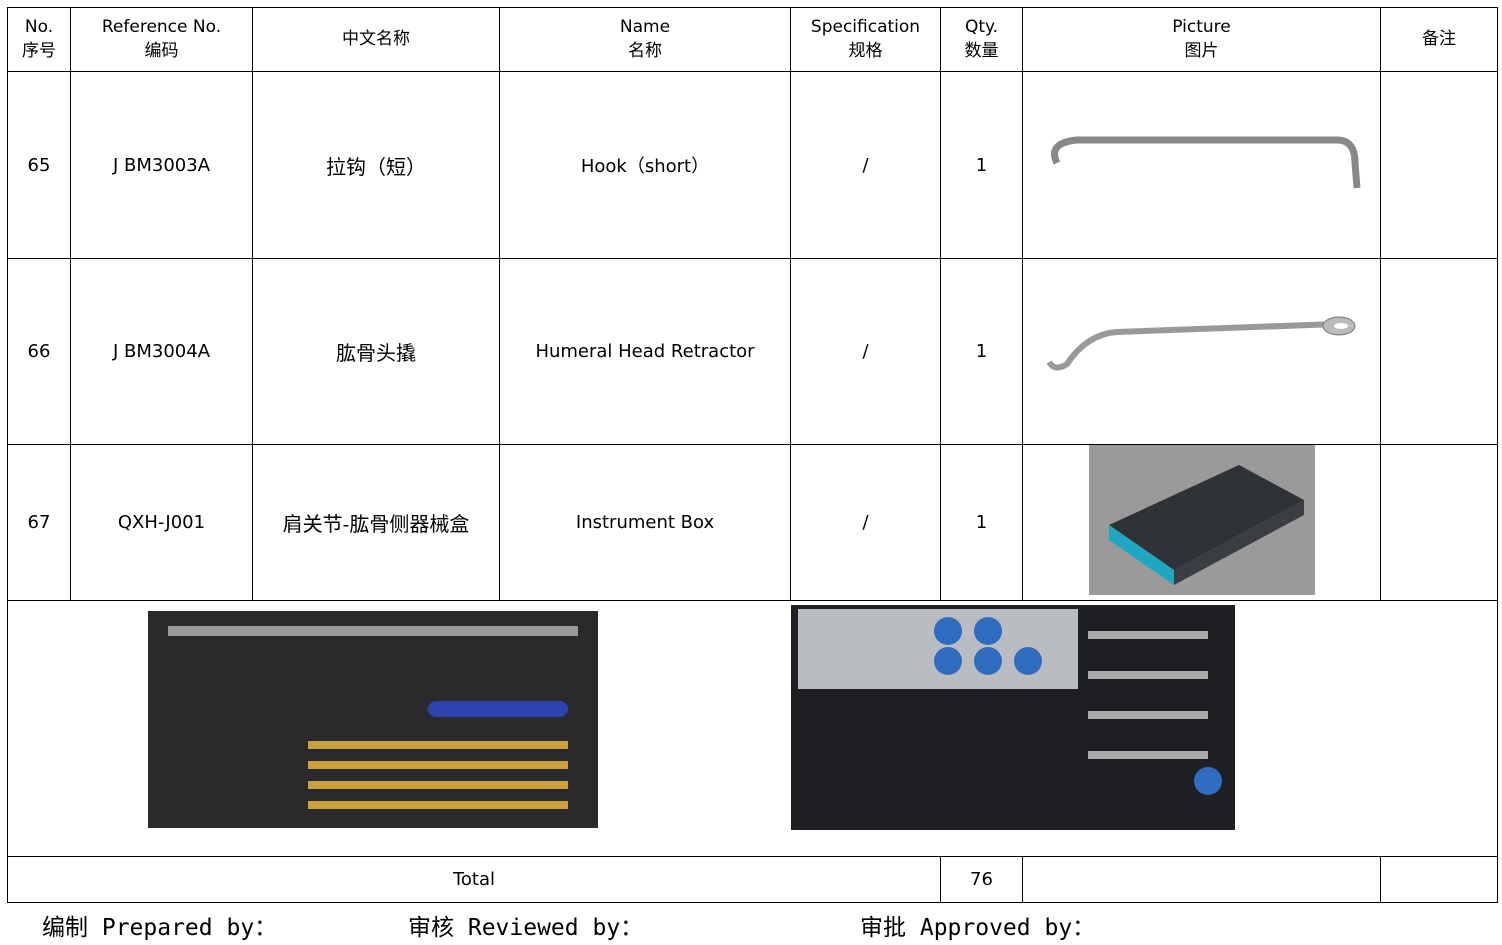  I want to click on header-text: Specification, so click(865, 26).